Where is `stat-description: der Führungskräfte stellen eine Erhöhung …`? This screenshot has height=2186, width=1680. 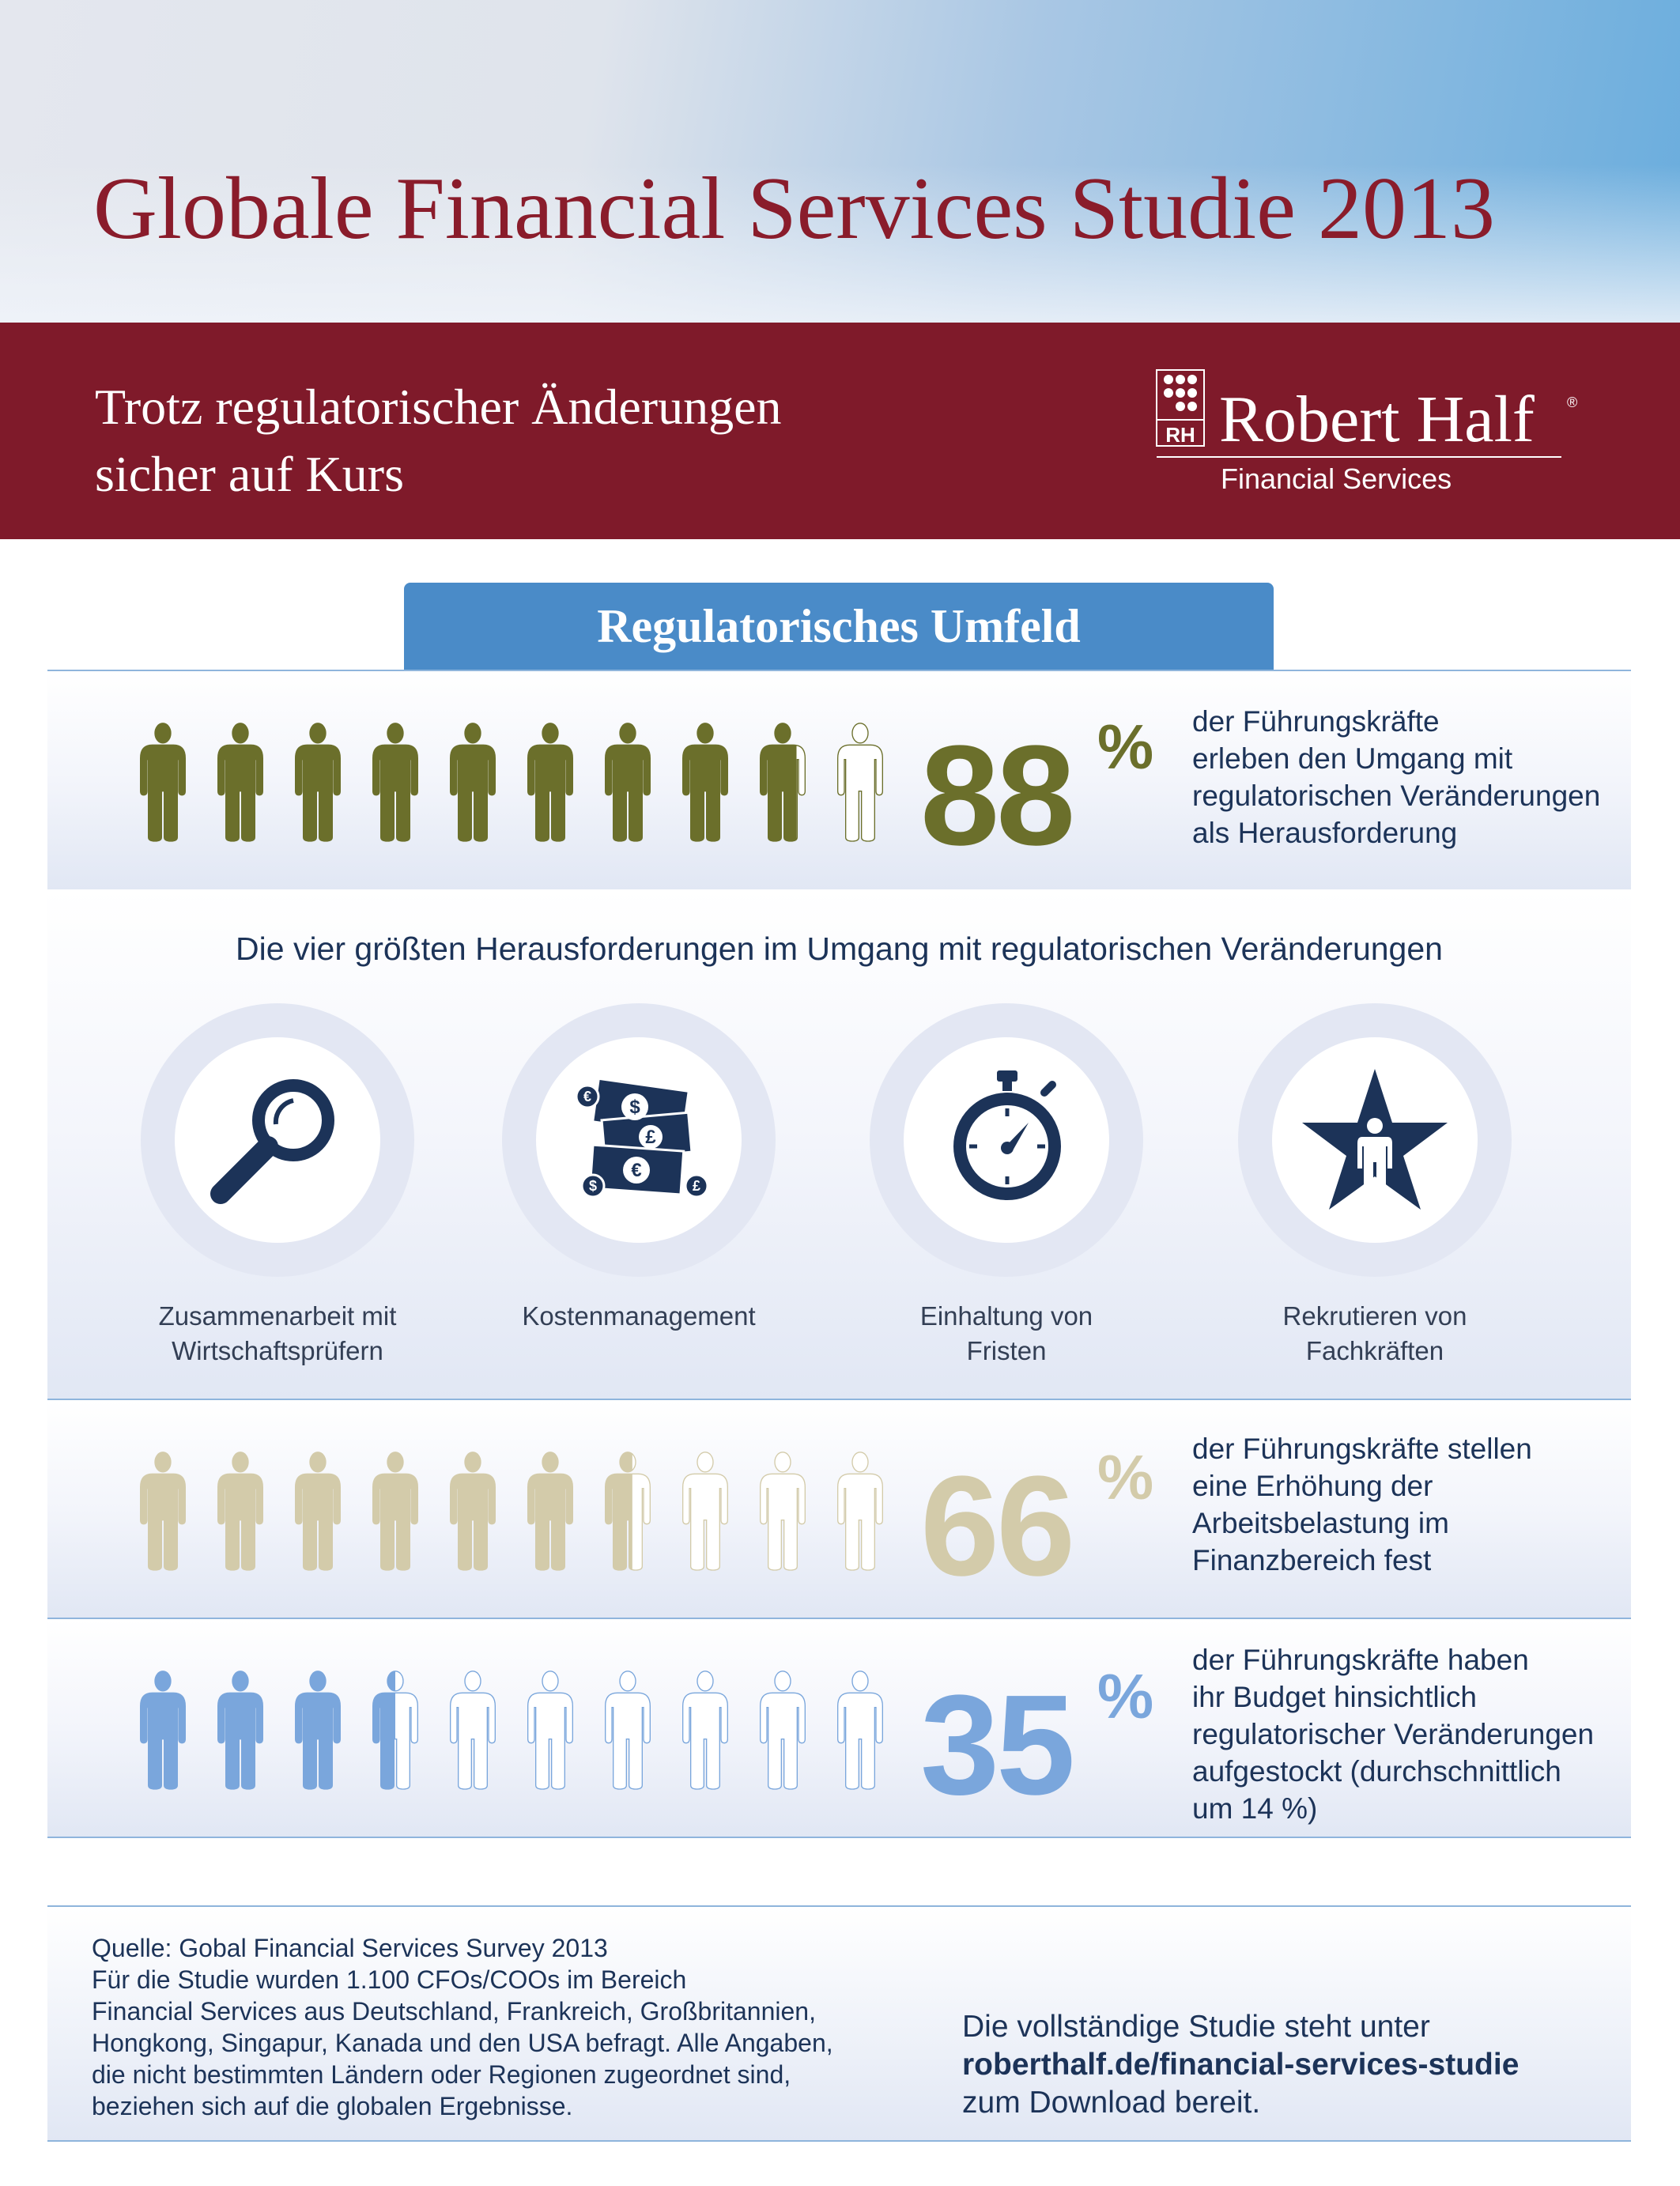 stat-description: der Führungskräfte stellen eine Erhöhung … is located at coordinates (1362, 1504).